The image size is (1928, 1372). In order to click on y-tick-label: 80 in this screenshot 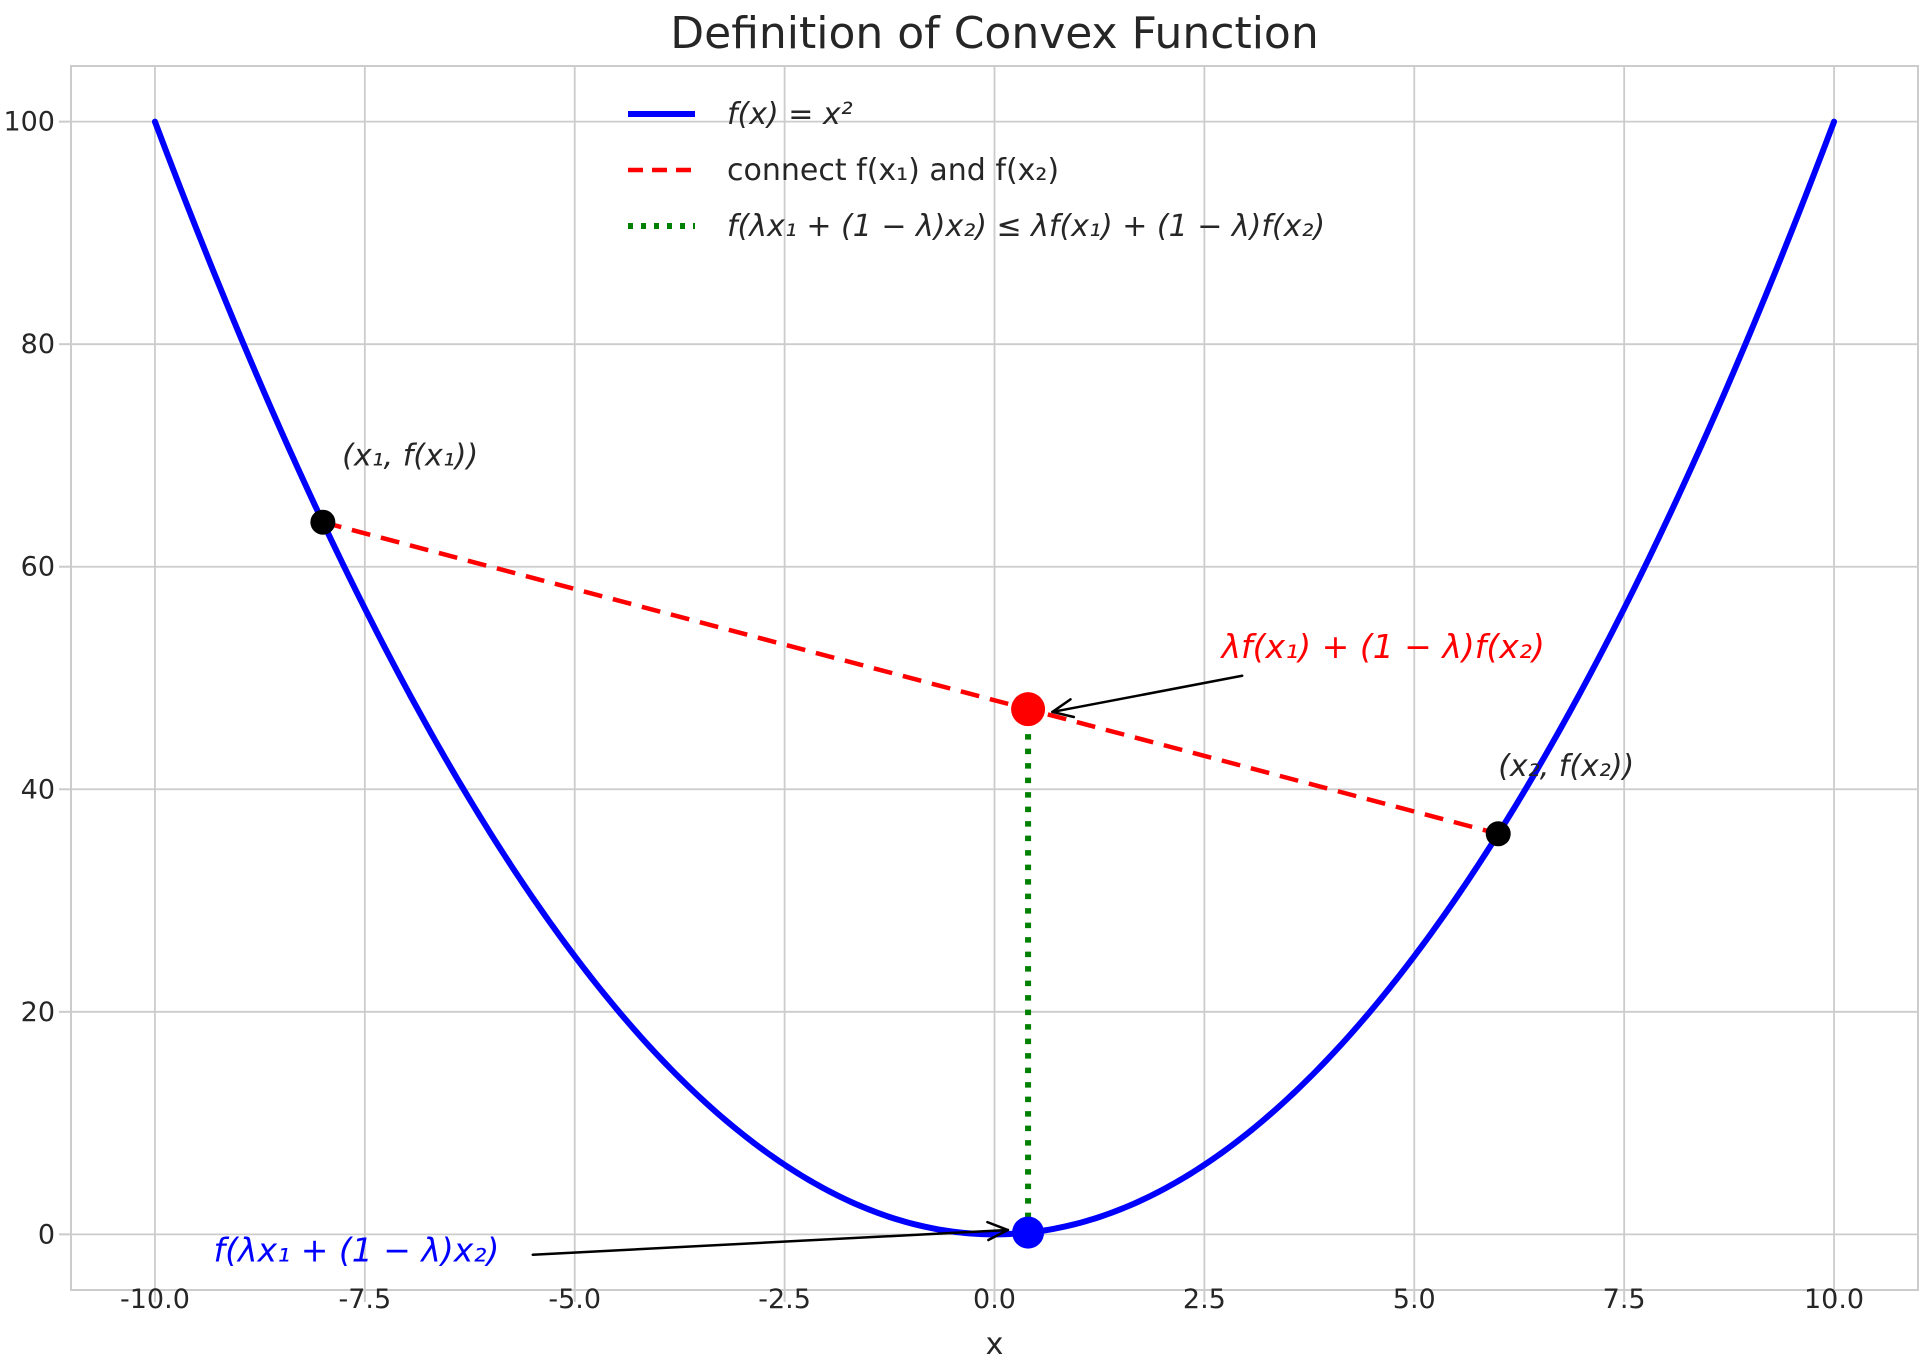, I will do `click(38, 344)`.